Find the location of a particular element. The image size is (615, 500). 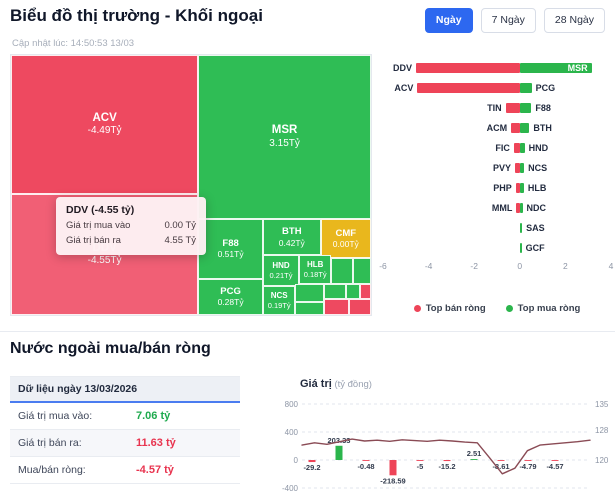

bar-value-label: -4.79 is located at coordinates (527, 466).